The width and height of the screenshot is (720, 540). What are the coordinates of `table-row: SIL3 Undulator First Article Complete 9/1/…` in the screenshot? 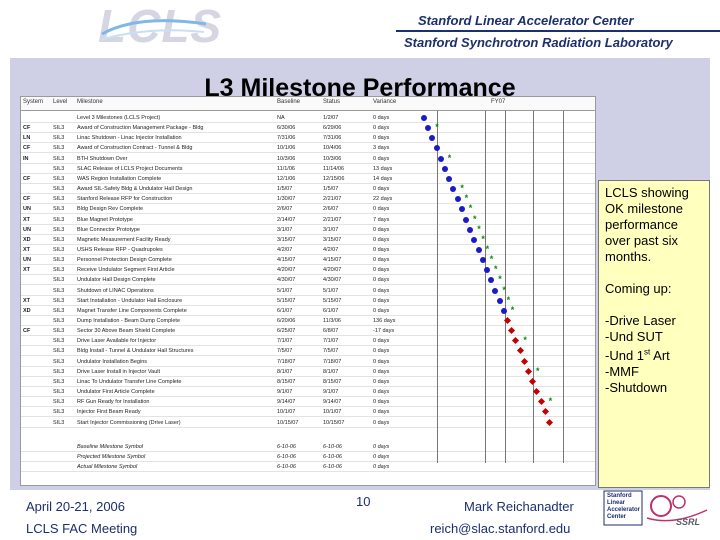 It's located at (308, 392).